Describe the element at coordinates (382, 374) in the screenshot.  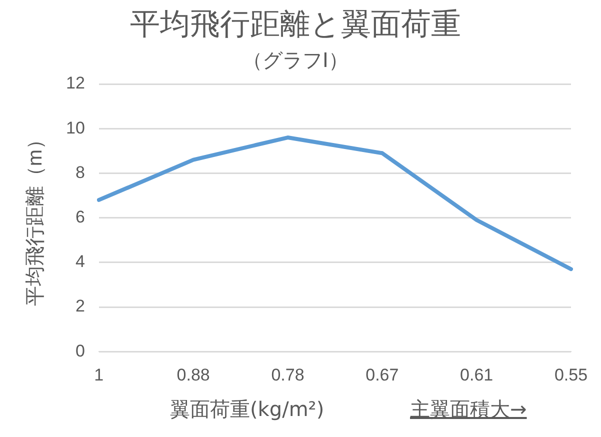
I see `x-tick-label: 0.67` at that location.